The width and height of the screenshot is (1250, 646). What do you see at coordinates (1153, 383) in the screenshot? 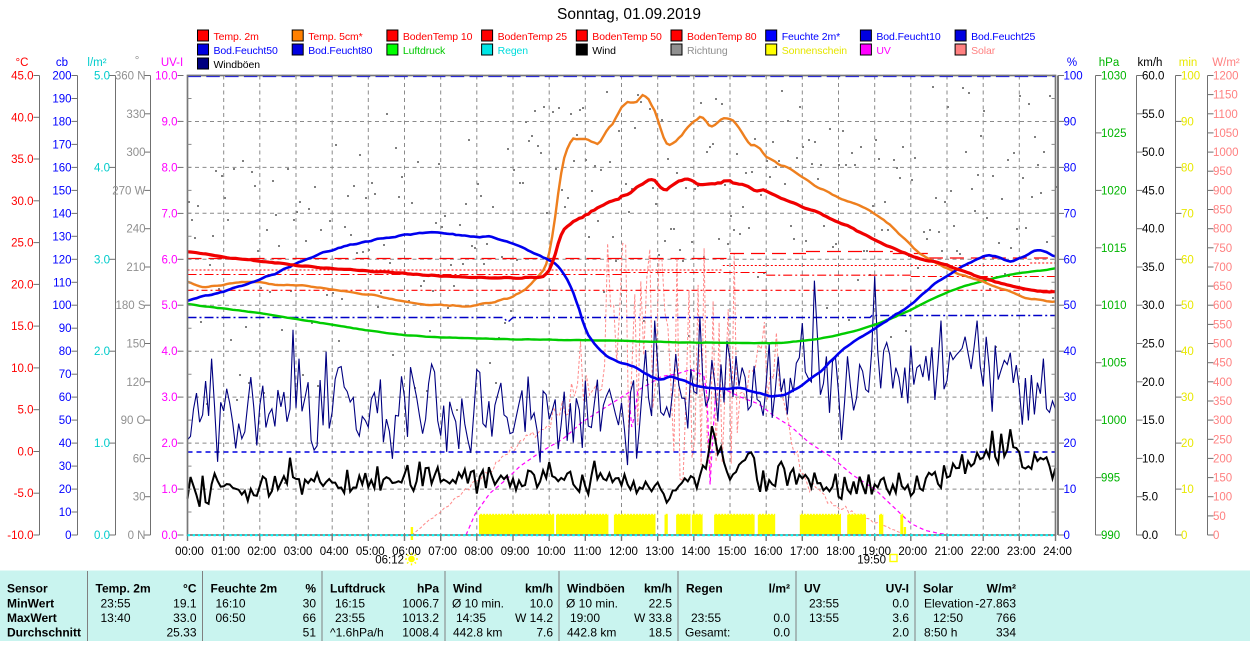
I see `svg-text: 20.0` at bounding box center [1153, 383].